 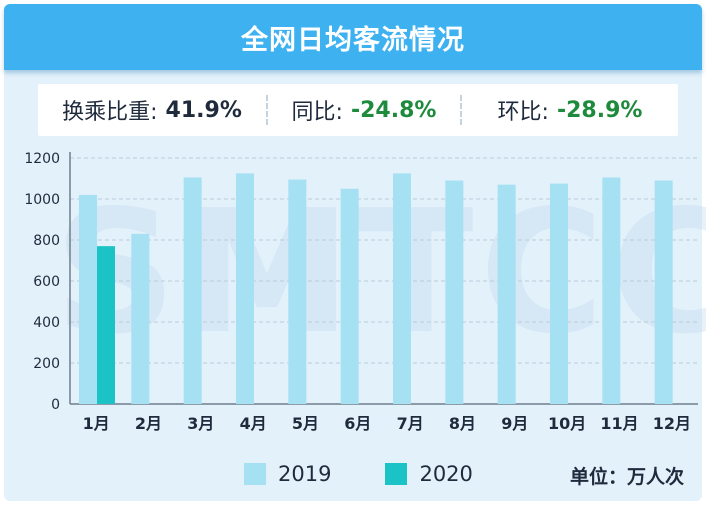 I want to click on stat-value: 41.9%, so click(x=203, y=110).